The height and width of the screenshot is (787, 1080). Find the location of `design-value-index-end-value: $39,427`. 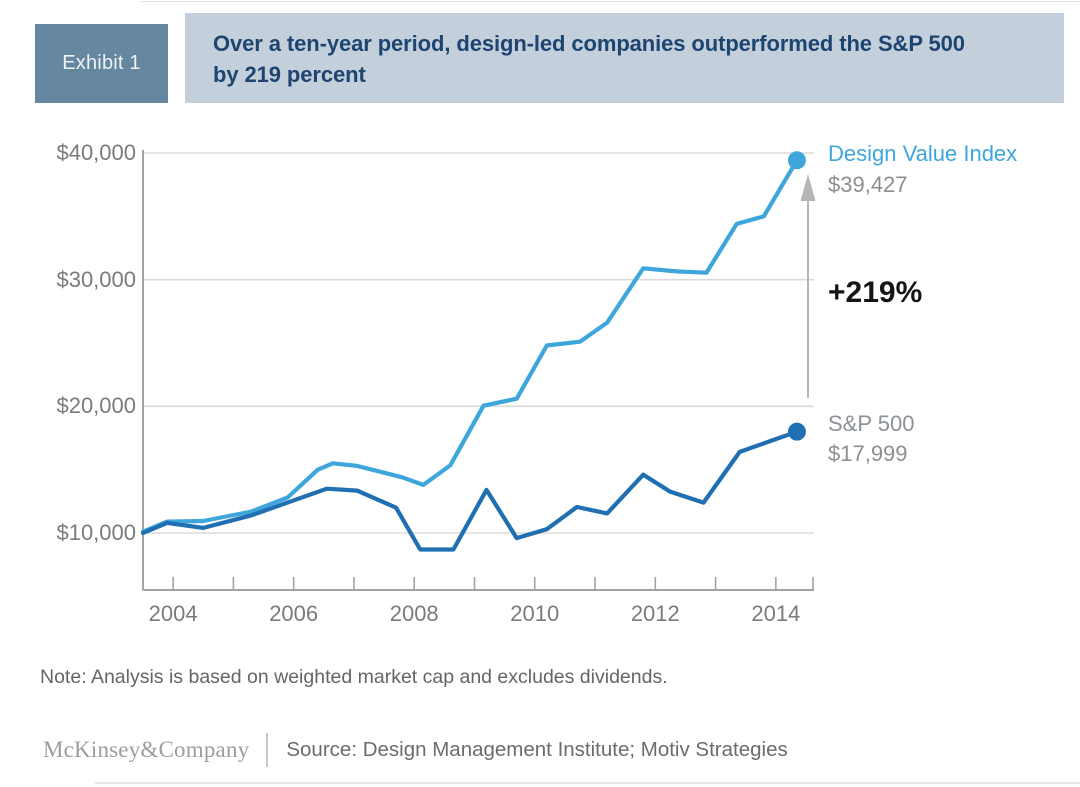

design-value-index-end-value: $39,427 is located at coordinates (868, 184).